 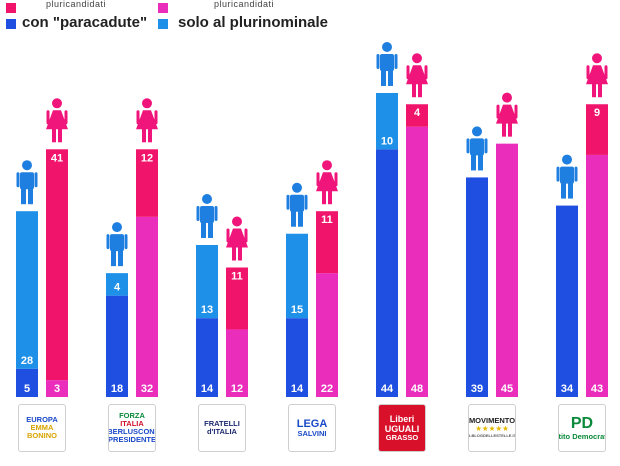 I want to click on movimento-5-stelle-logo: MOVIMENTO ★★★★★ ILBLOGDELLESTELLE.IT, so click(x=492, y=428).